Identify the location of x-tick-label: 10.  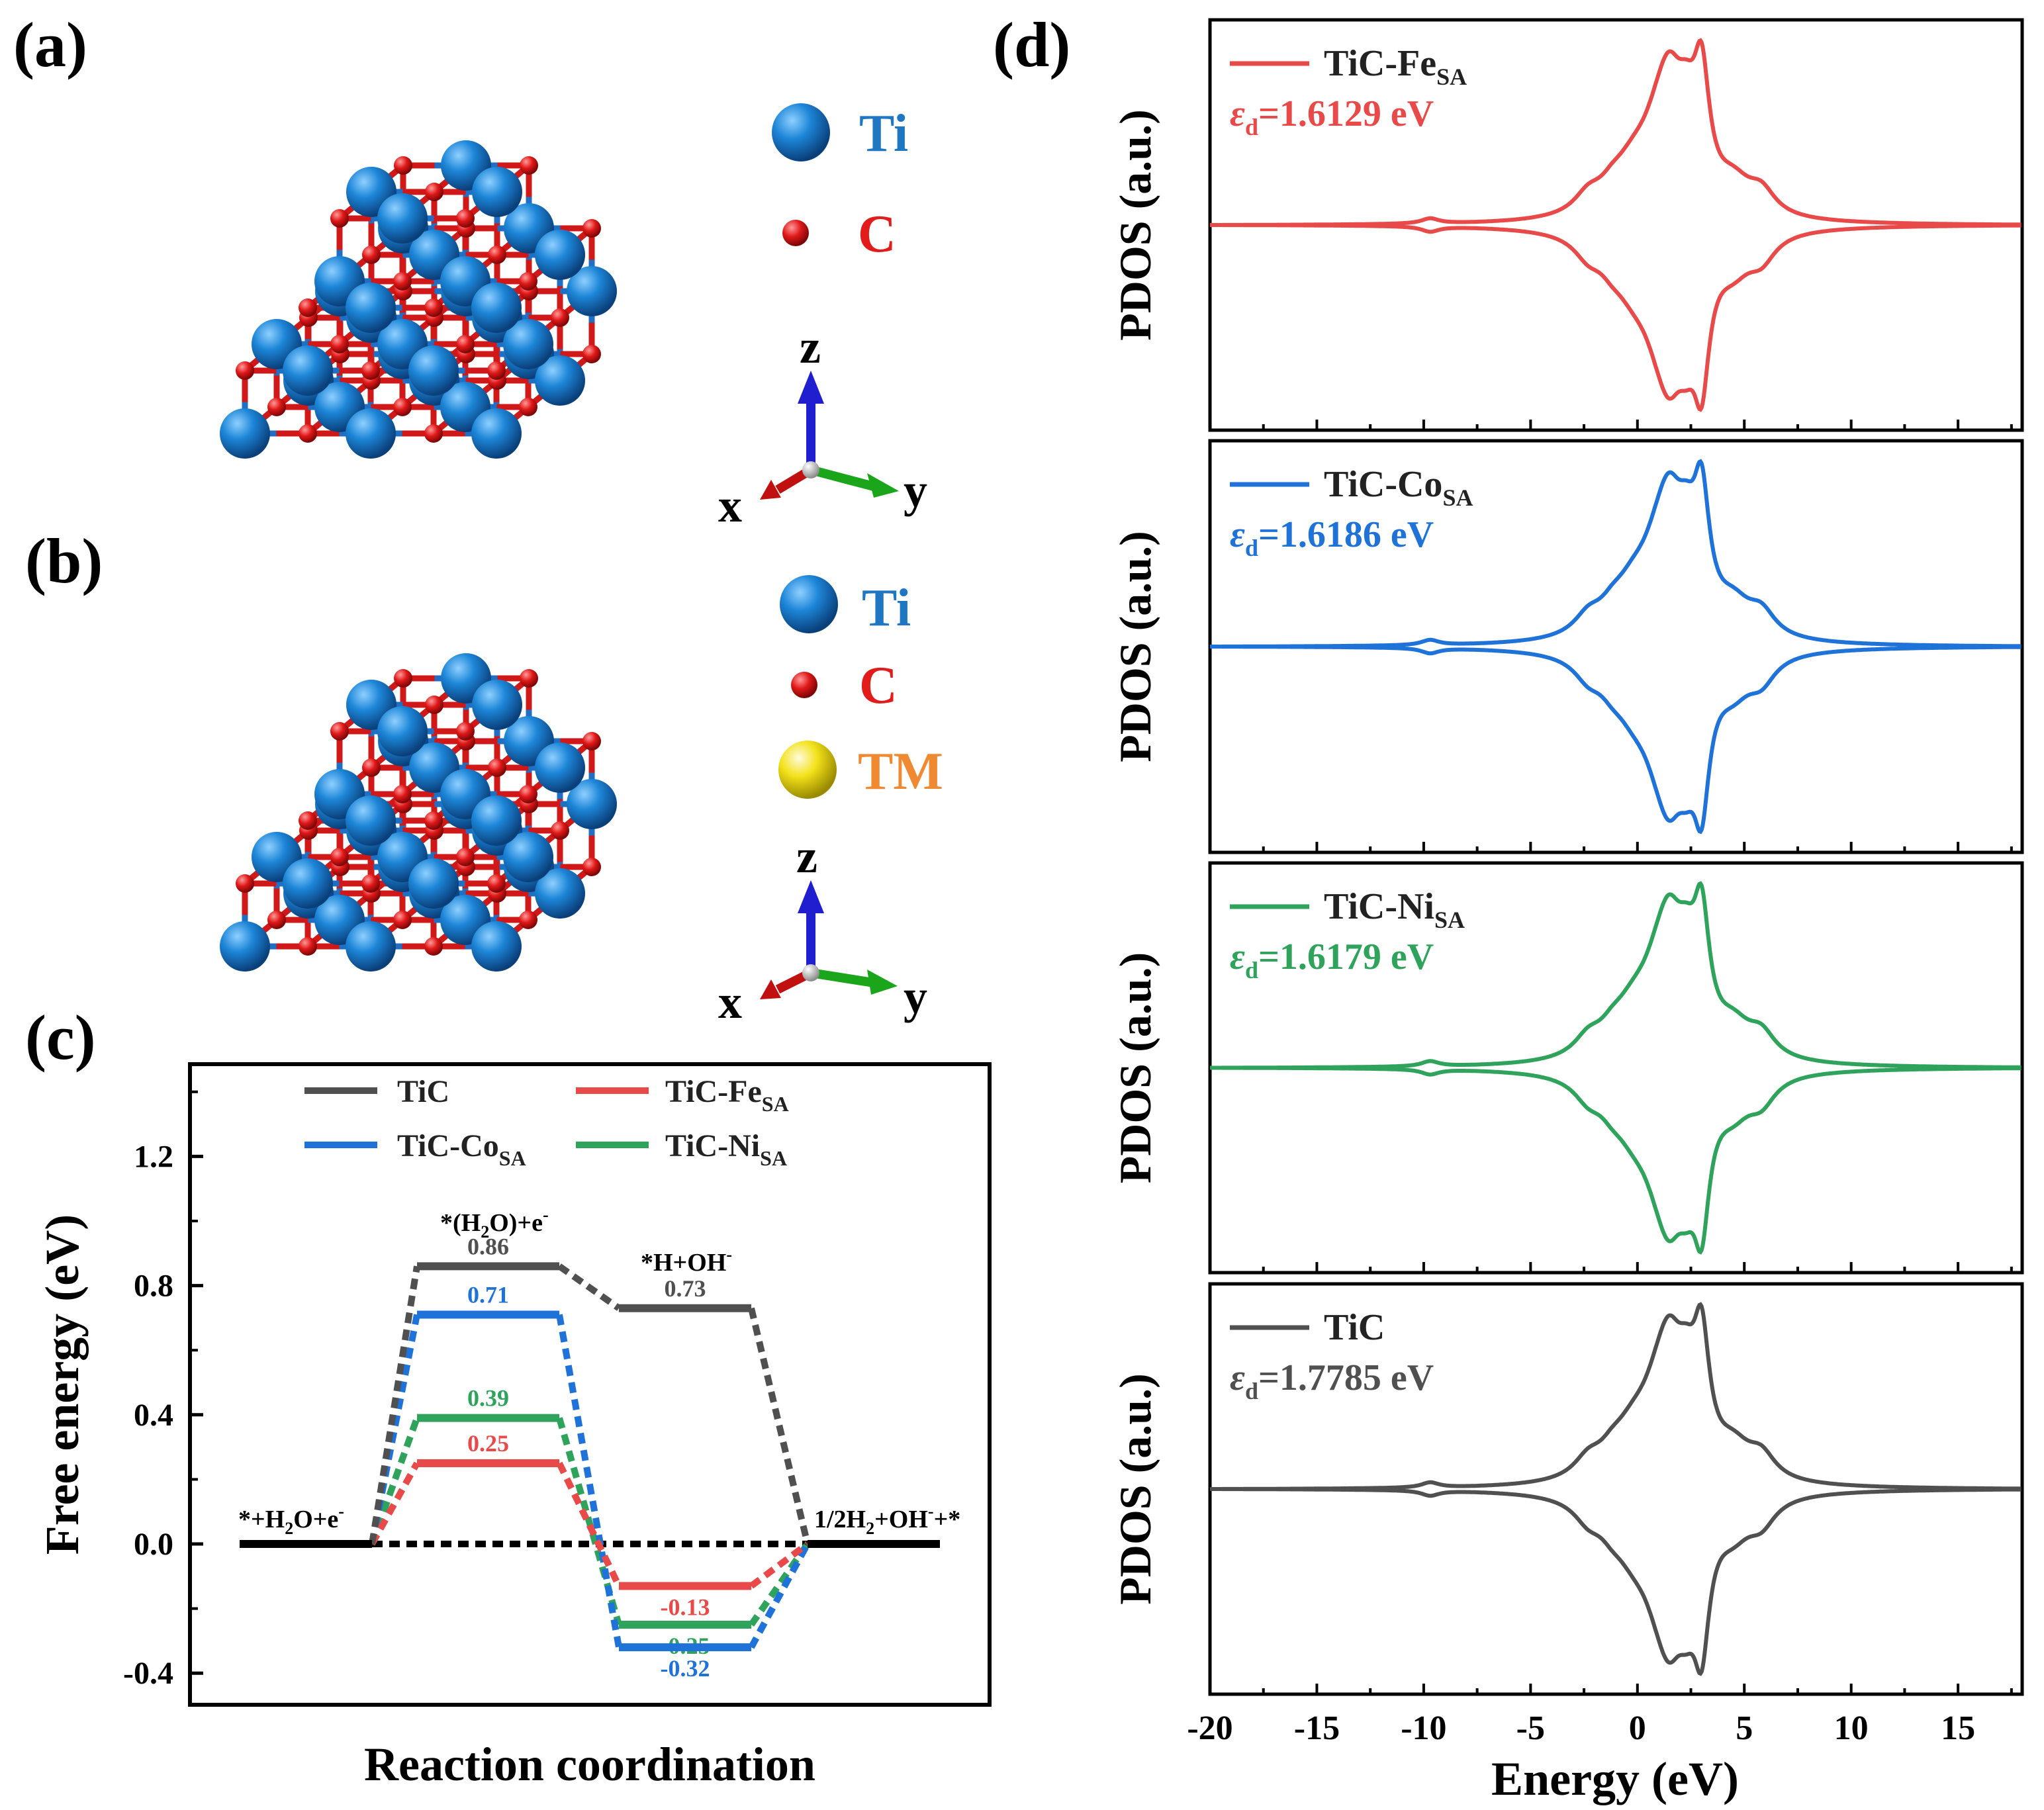
(1851, 1728).